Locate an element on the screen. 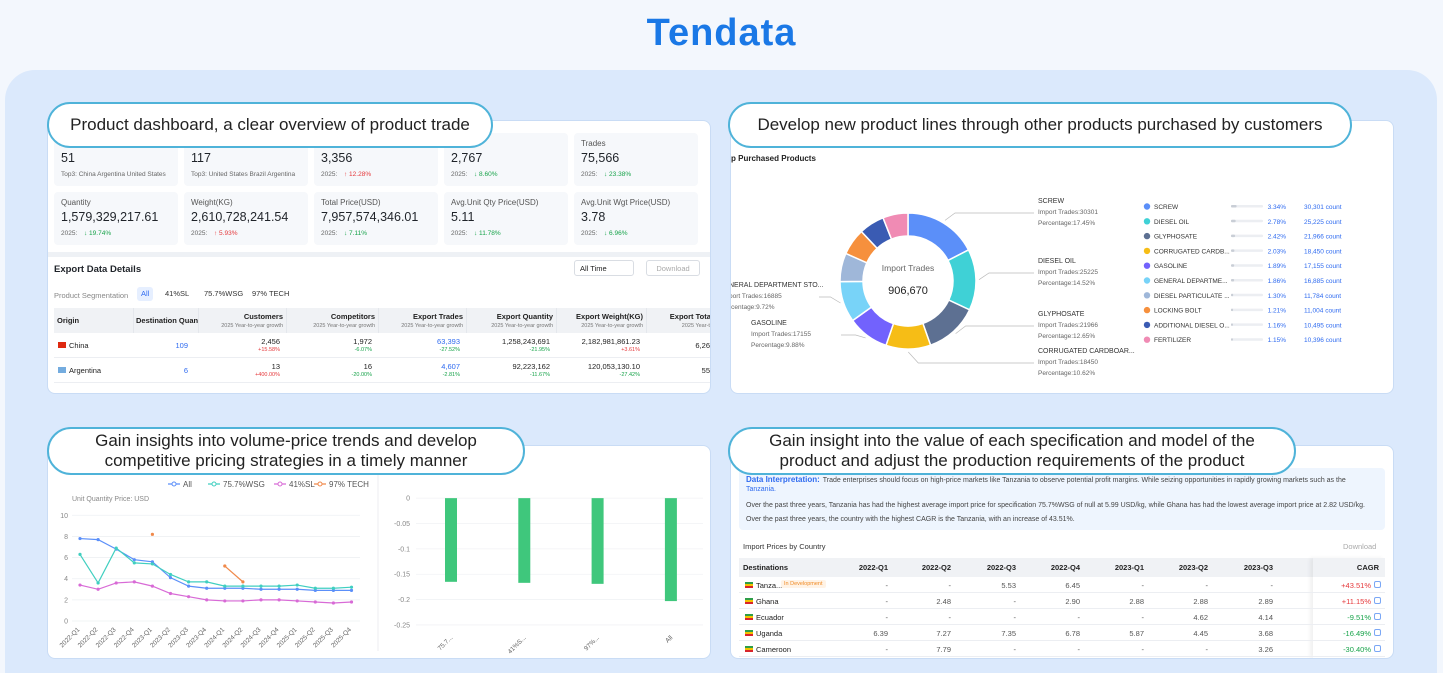  legend-marker is located at coordinates (320, 484).